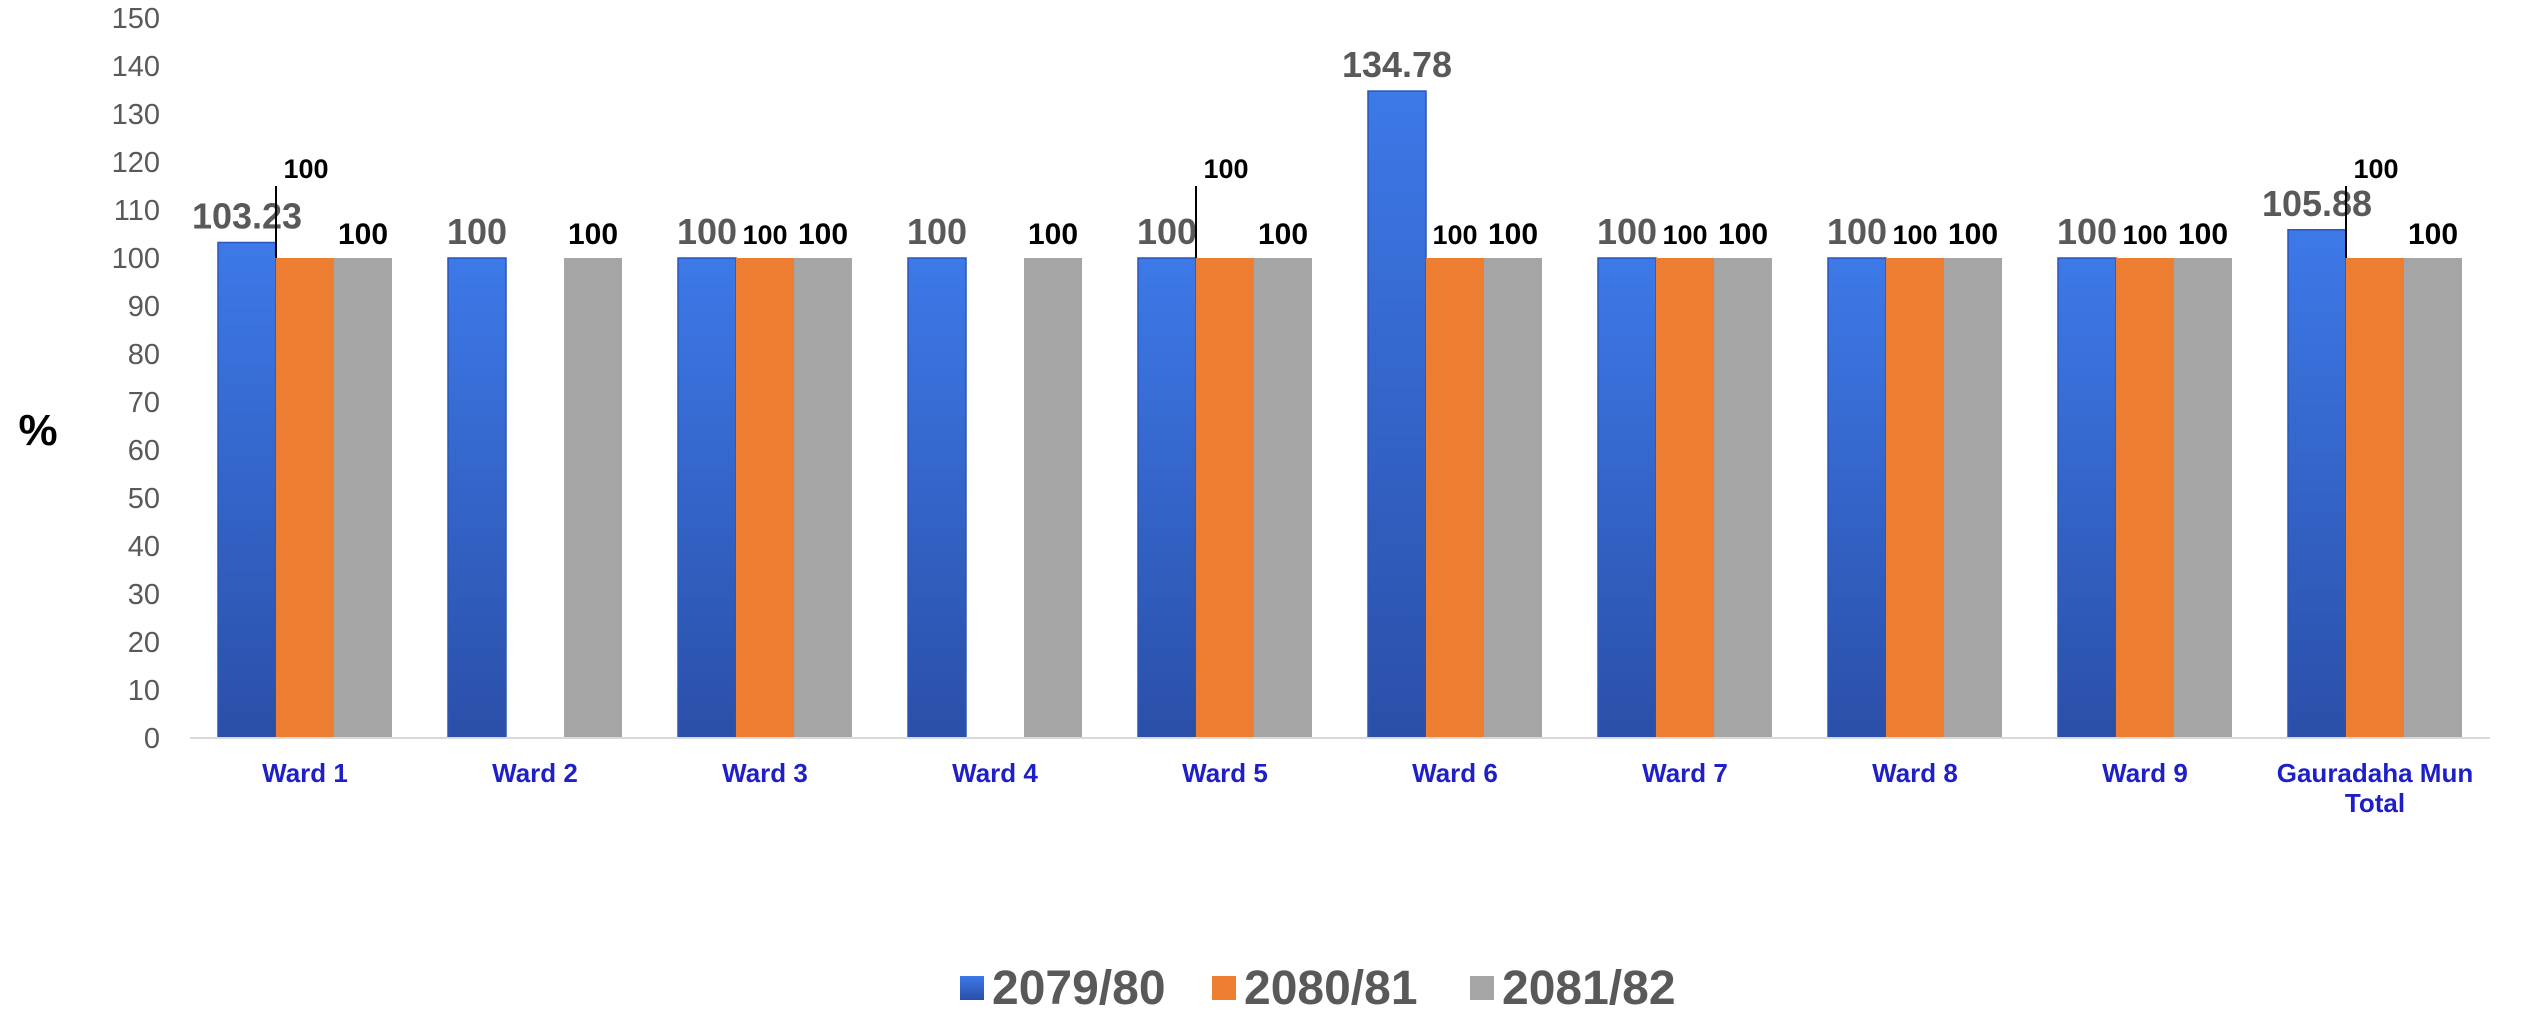 Image resolution: width=2522 pixels, height=1030 pixels. I want to click on y-tick-label: 120, so click(136, 163).